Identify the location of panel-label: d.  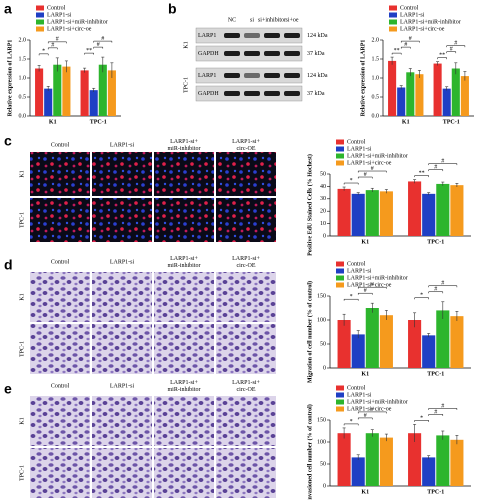
(8, 265).